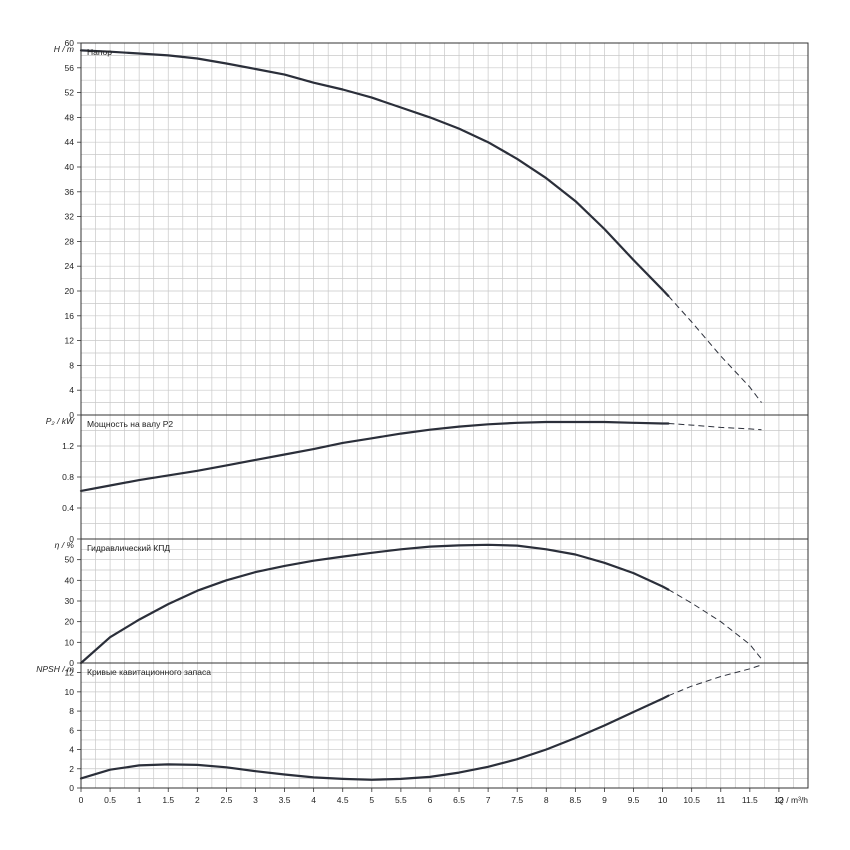  Describe the element at coordinates (715, 427) in the screenshot. I see `series-line-dashed-power` at that location.